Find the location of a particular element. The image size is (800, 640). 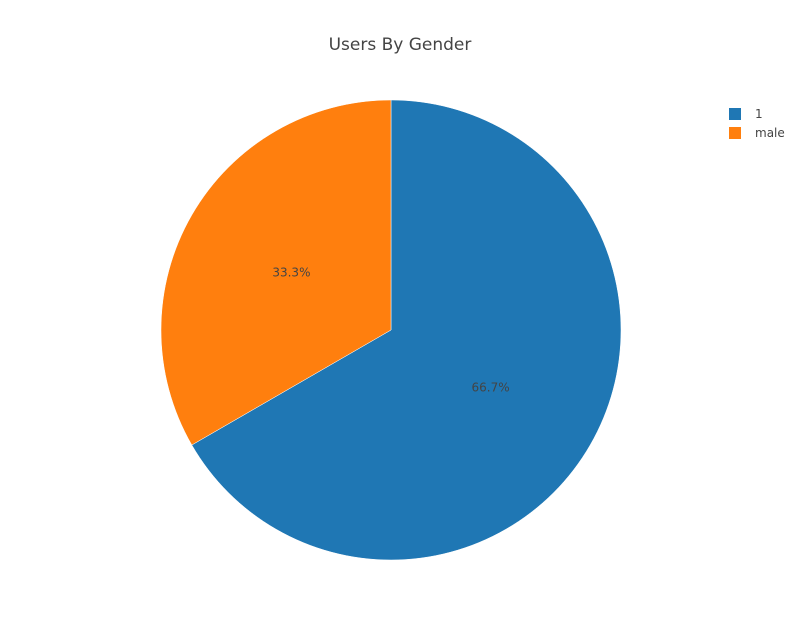

slice-percent-label: 33.3% is located at coordinates (291, 273).